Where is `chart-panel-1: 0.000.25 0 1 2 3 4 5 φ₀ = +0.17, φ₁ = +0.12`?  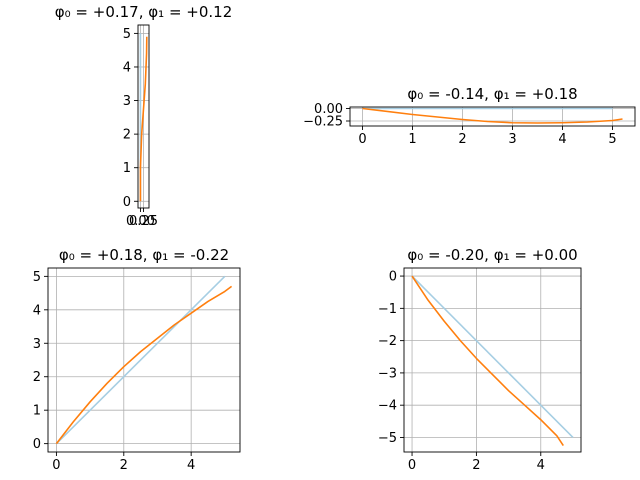
chart-panel-1: 0.000.25 0 1 2 3 4 5 φ₀ = +0.17, φ₁ = +0.12 is located at coordinates (144, 116).